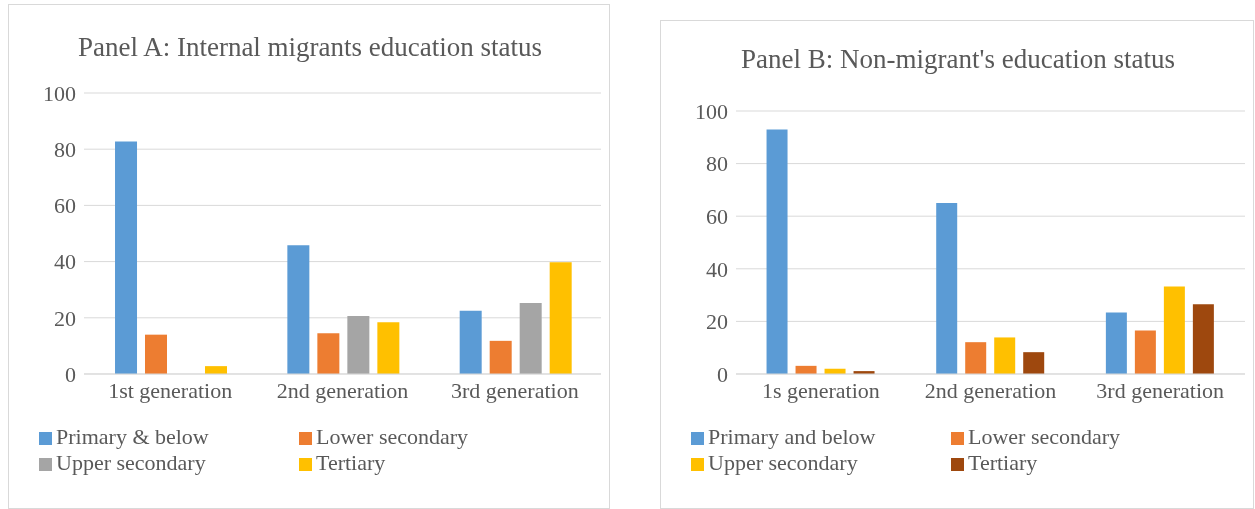 This screenshot has height=509, width=1255. I want to click on legend-label: Primary and below, so click(792, 436).